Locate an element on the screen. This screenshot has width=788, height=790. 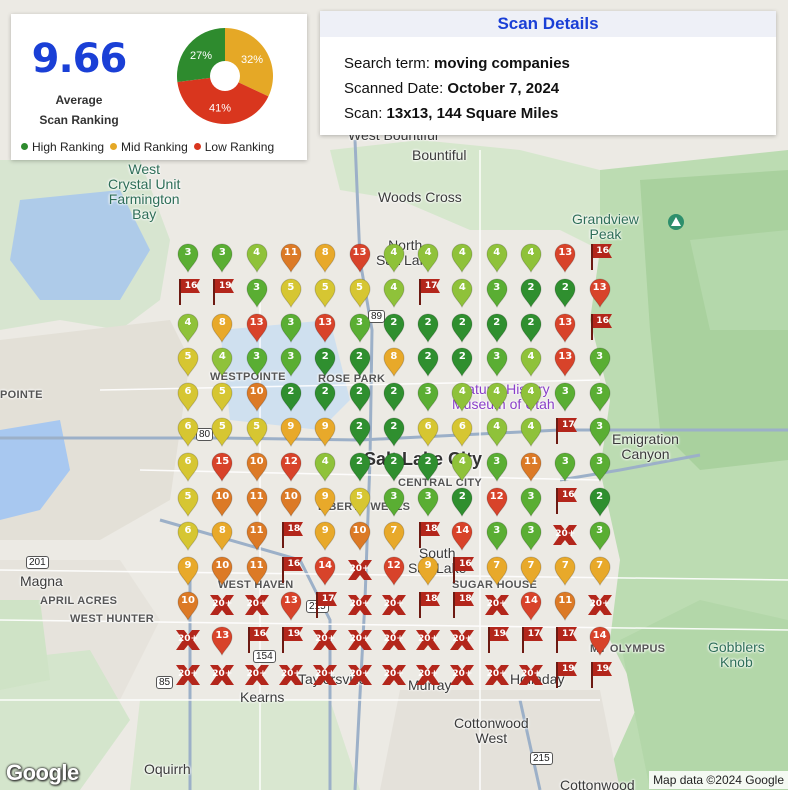
rank-pin-marker: 15 is located at coordinates (222, 467).